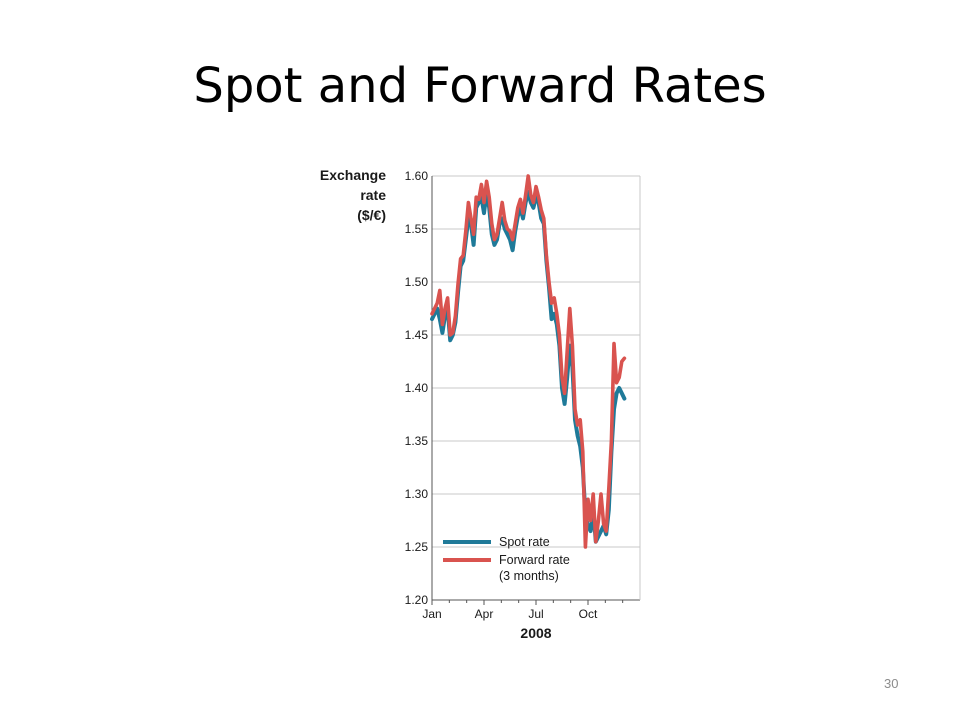 The width and height of the screenshot is (960, 720). Describe the element at coordinates (535, 633) in the screenshot. I see `x-axis-label: 2008` at that location.